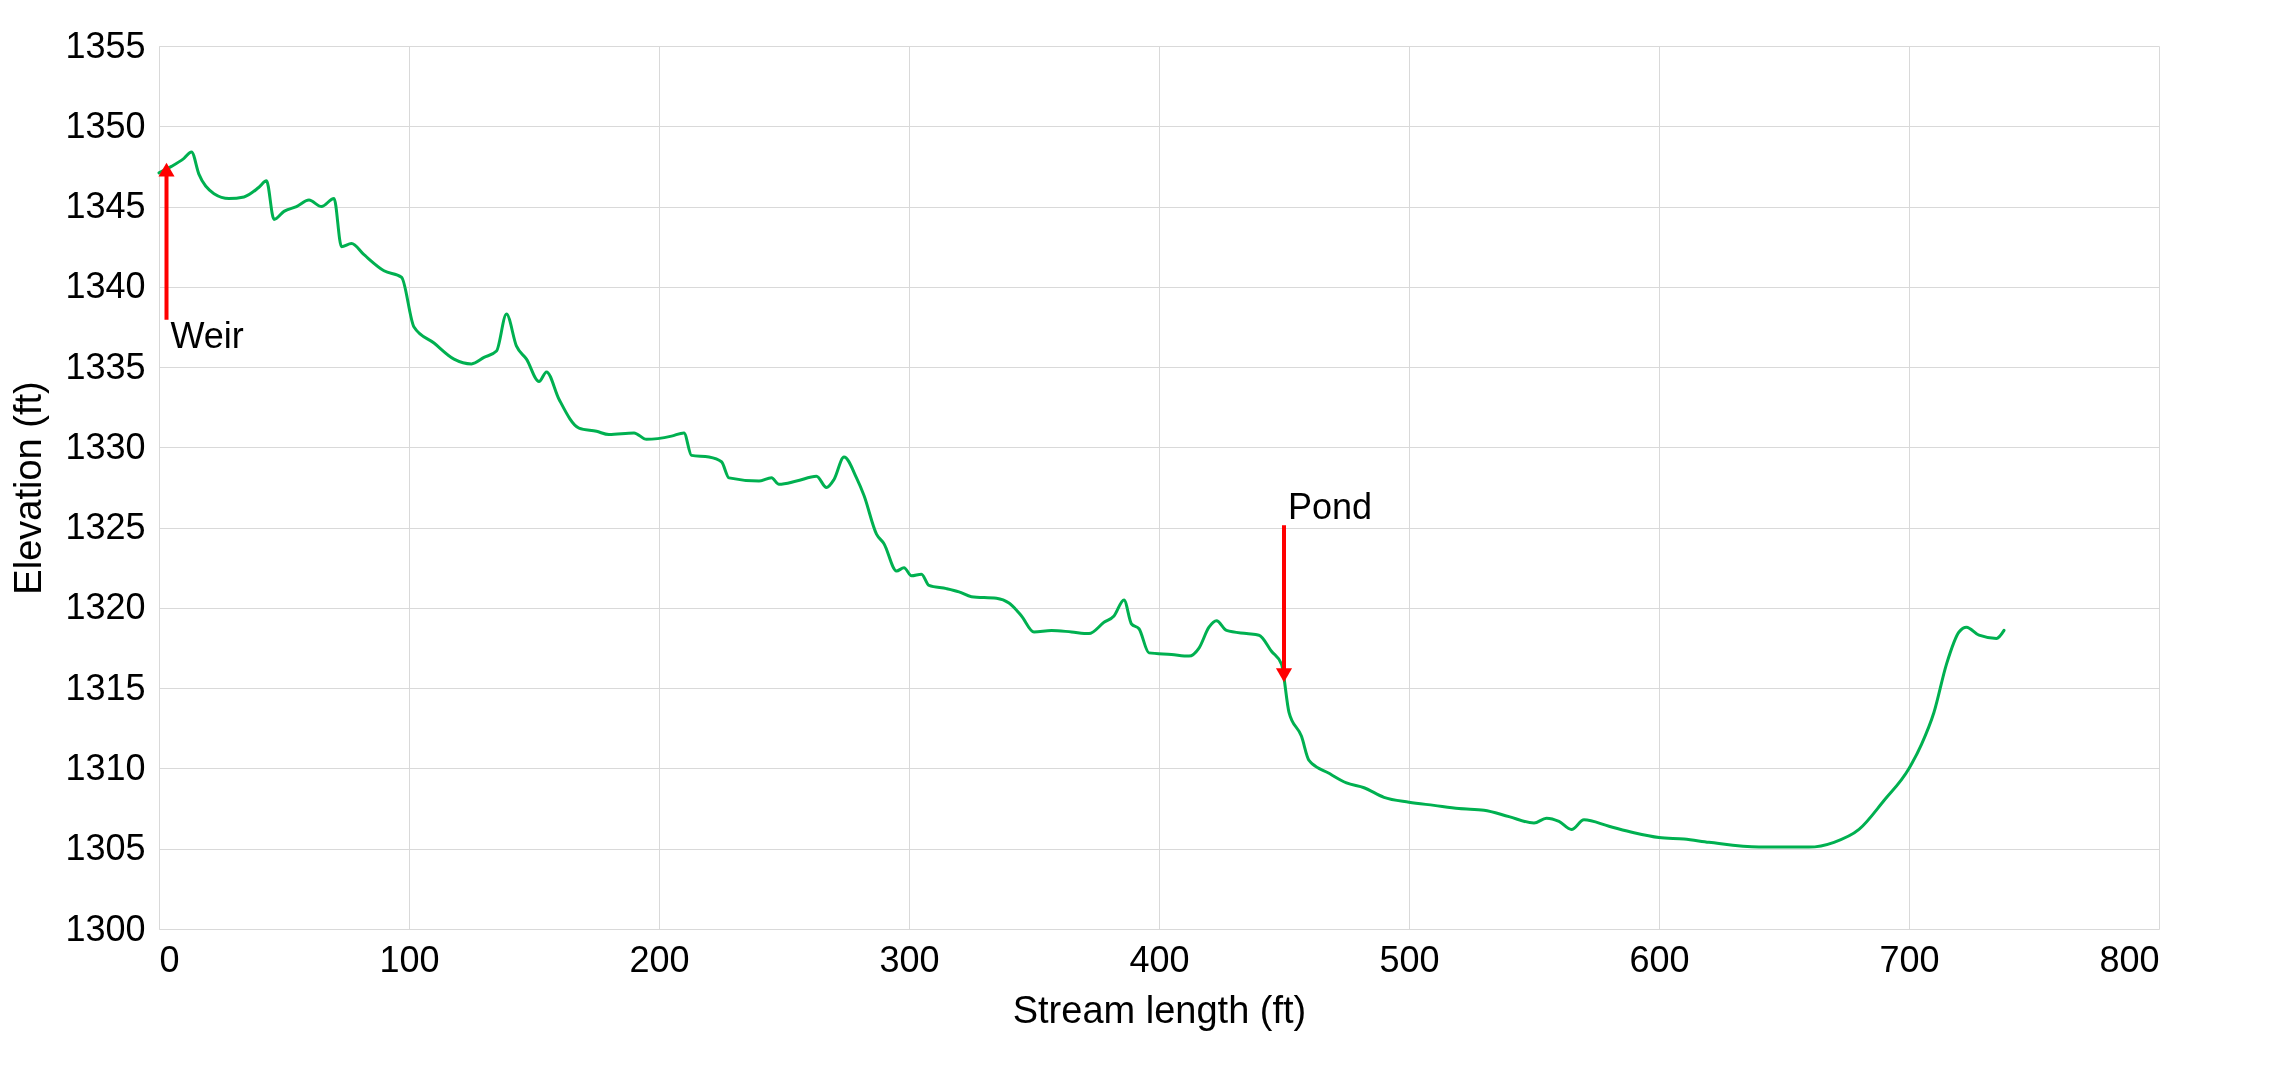 This screenshot has height=1081, width=2287. I want to click on x-axis-title: Stream length (ft), so click(1159, 1009).